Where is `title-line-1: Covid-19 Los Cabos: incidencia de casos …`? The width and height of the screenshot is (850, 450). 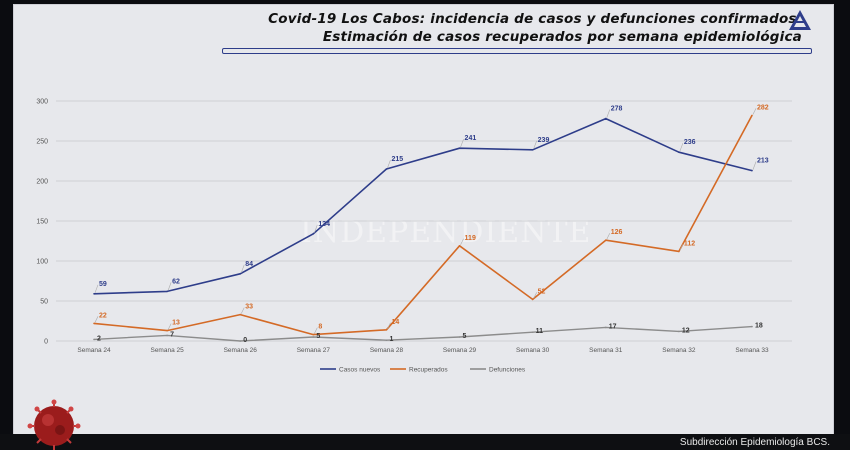 title-line-1: Covid-19 Los Cabos: incidencia de casos … is located at coordinates (535, 19).